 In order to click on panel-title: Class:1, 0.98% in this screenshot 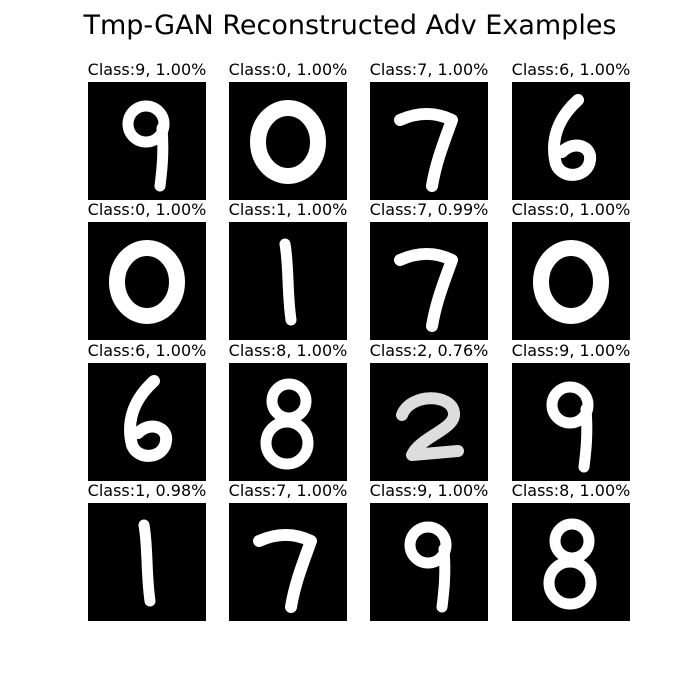, I will do `click(147, 490)`.